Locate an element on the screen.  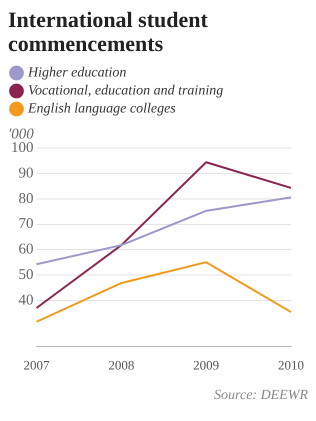
legend-label: English language colleges is located at coordinates (101, 109).